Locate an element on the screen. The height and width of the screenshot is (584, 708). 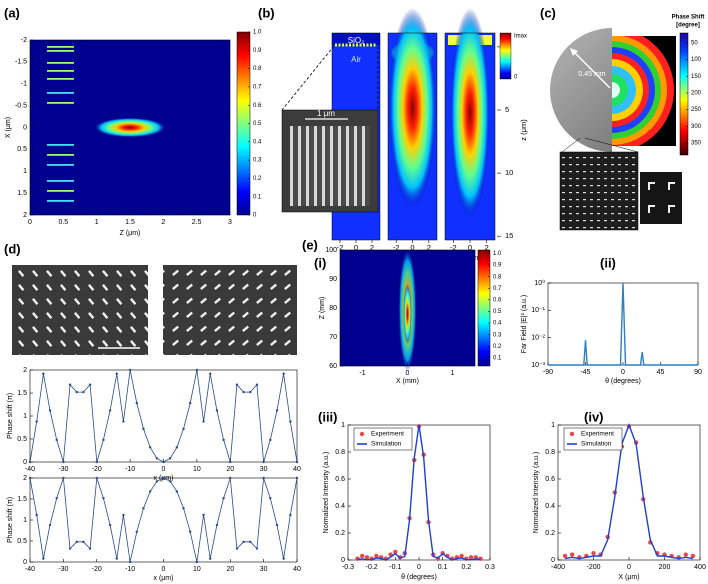
x-tick-label: 90 is located at coordinates (698, 372).